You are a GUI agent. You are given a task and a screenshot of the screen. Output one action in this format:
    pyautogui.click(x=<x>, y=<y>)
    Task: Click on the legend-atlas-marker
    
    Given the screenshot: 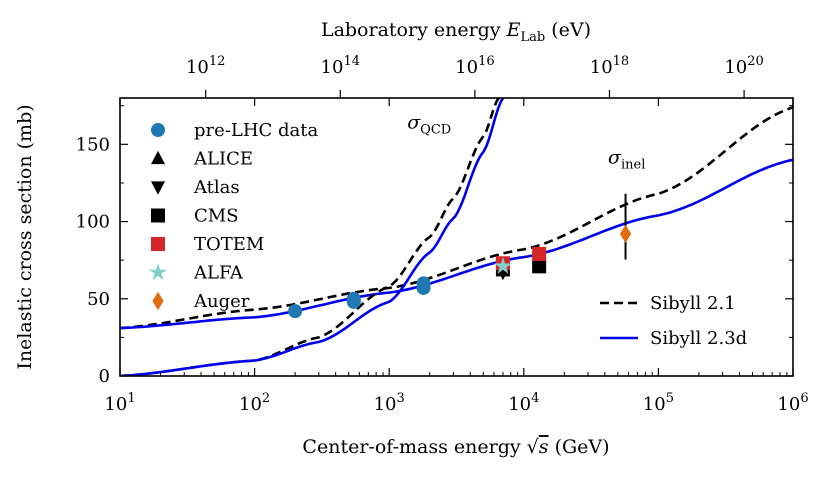 What is the action you would take?
    pyautogui.click(x=158, y=188)
    